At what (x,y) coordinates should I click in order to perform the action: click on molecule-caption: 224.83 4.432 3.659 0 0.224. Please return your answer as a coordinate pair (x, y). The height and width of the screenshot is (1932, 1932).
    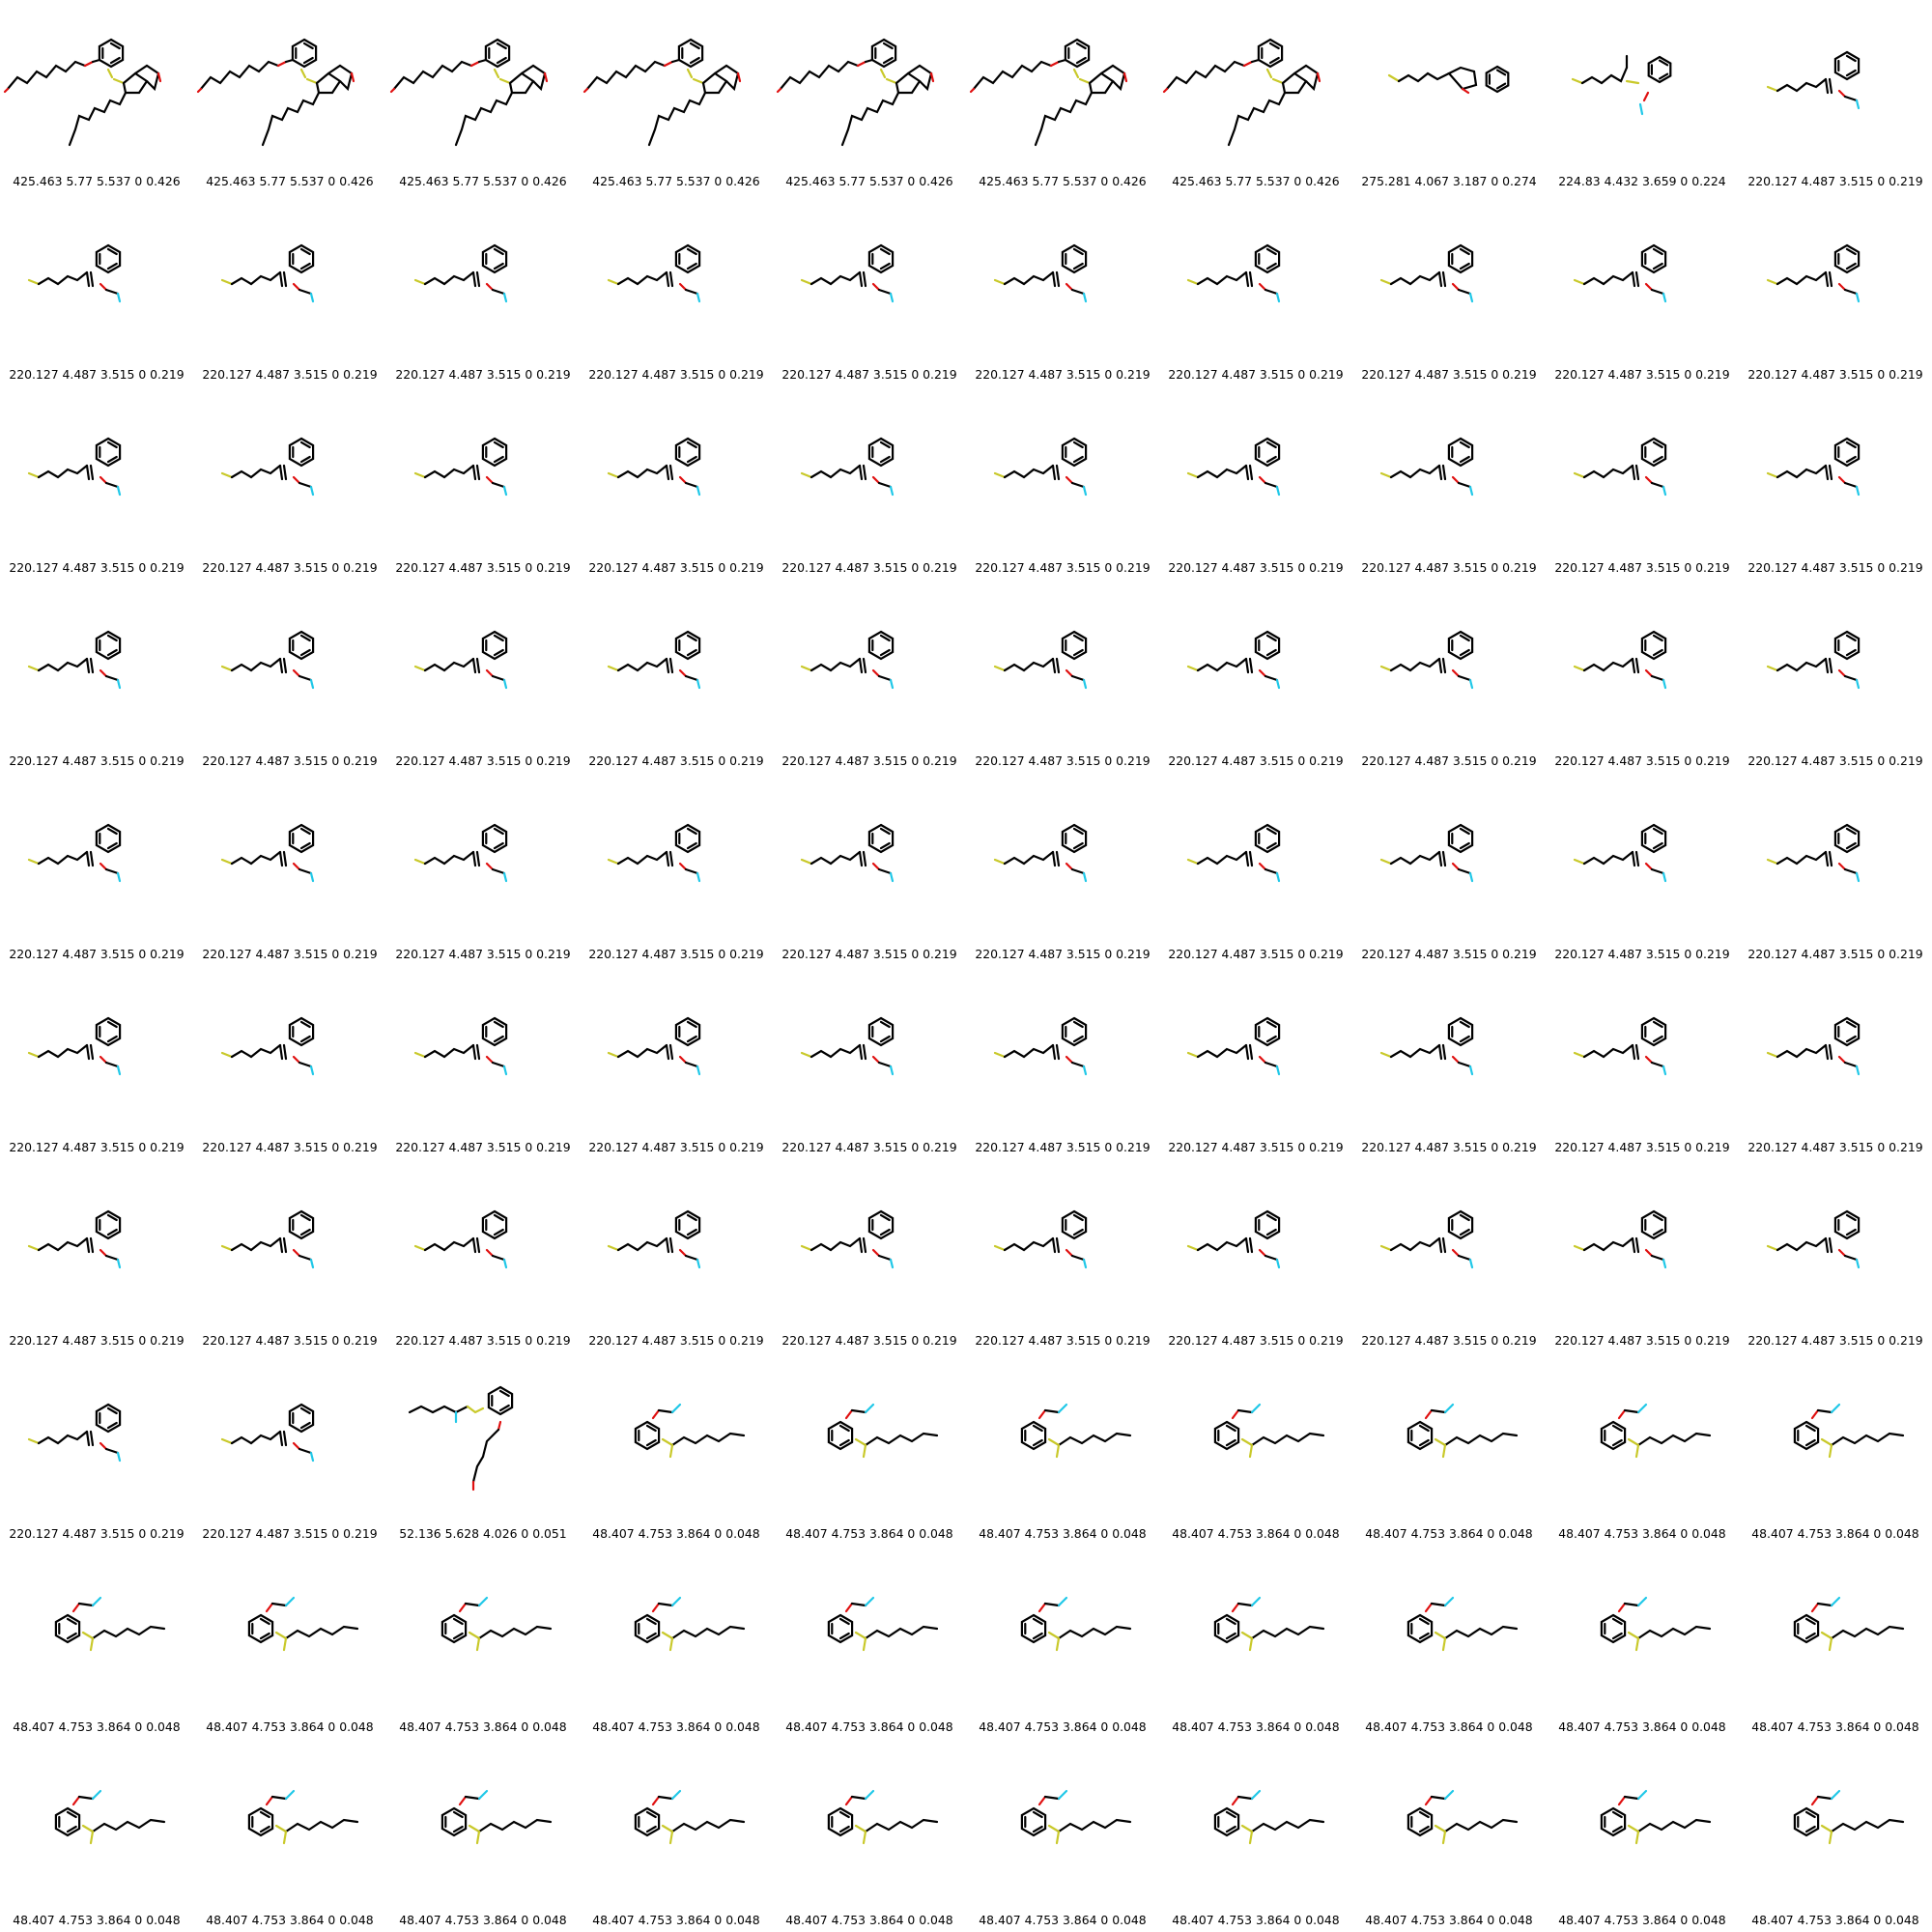
    Looking at the image, I should click on (1642, 181).